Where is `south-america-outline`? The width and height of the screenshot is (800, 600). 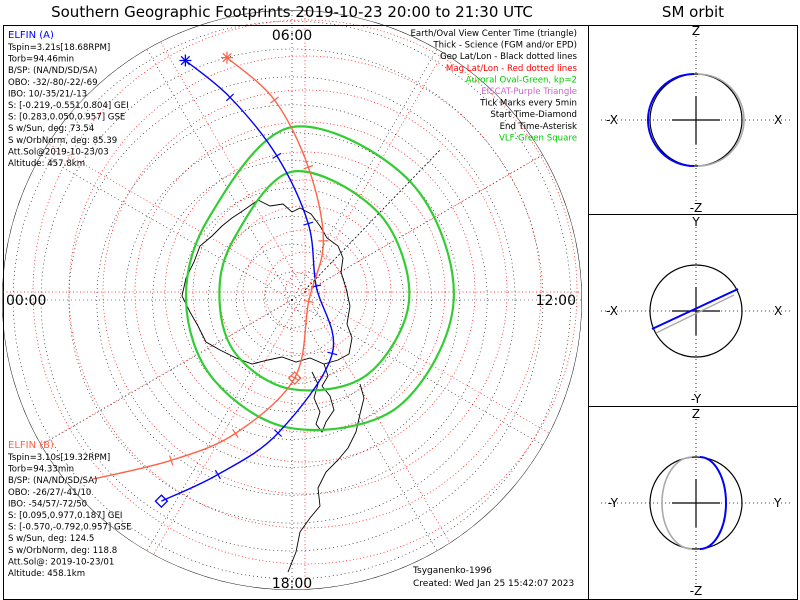 south-america-outline is located at coordinates (326, 478).